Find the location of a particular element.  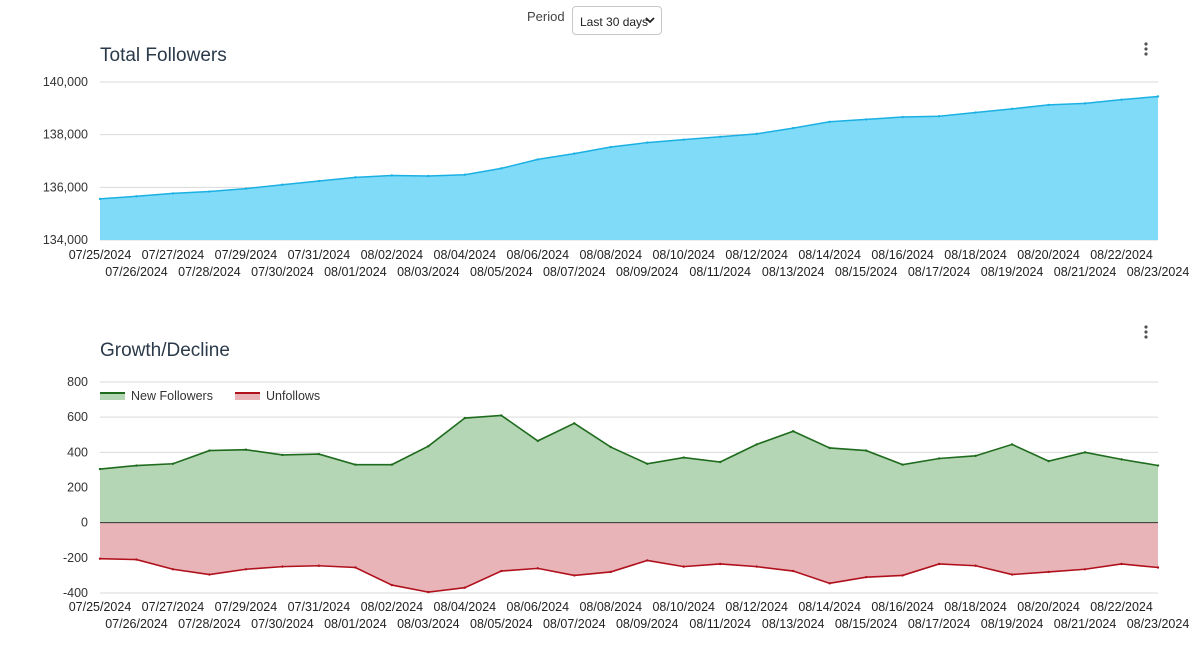

x-tick-label: 08/17/2024 is located at coordinates (939, 272).